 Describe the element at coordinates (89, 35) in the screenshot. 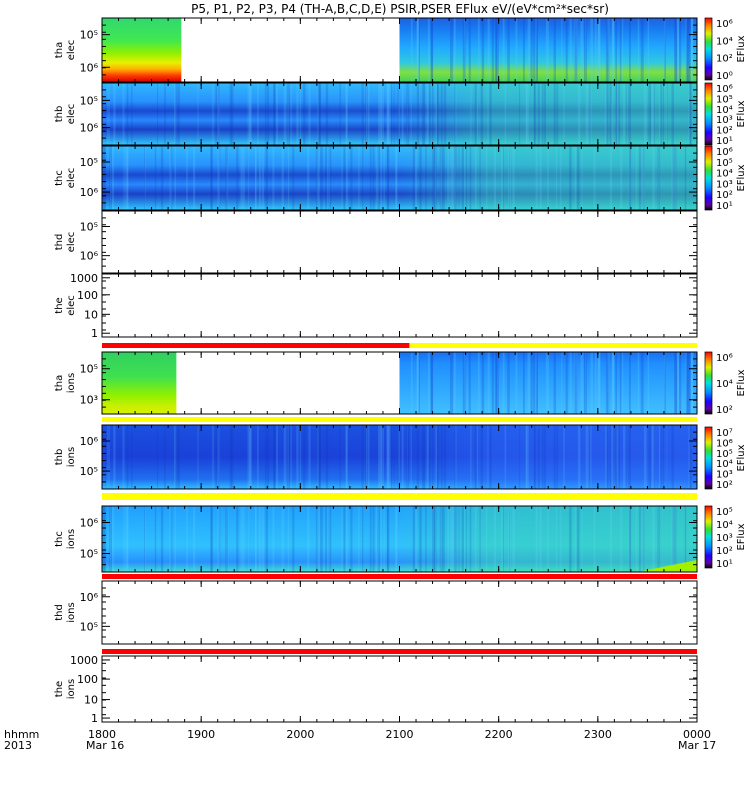

I see `y-tick-label: 10⁵` at that location.